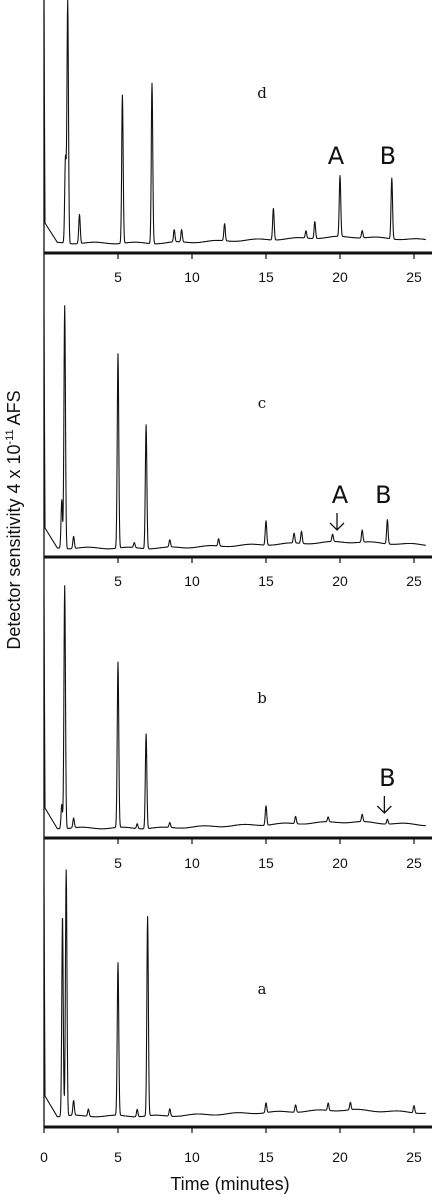 Image resolution: width=432 pixels, height=1194 pixels. I want to click on panel-letter: b, so click(262, 698).